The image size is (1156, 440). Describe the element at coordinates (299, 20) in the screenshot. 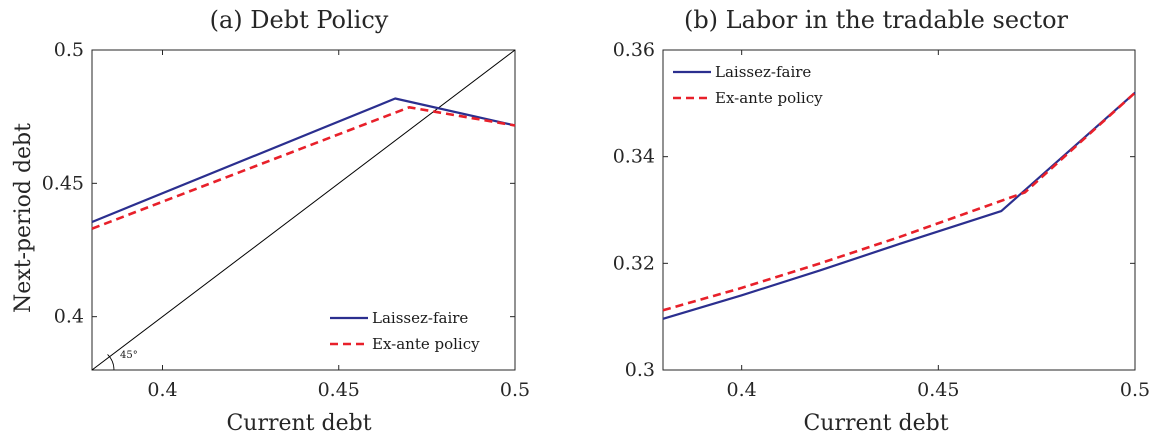

I see `chart-title: (a) Debt Policy` at that location.